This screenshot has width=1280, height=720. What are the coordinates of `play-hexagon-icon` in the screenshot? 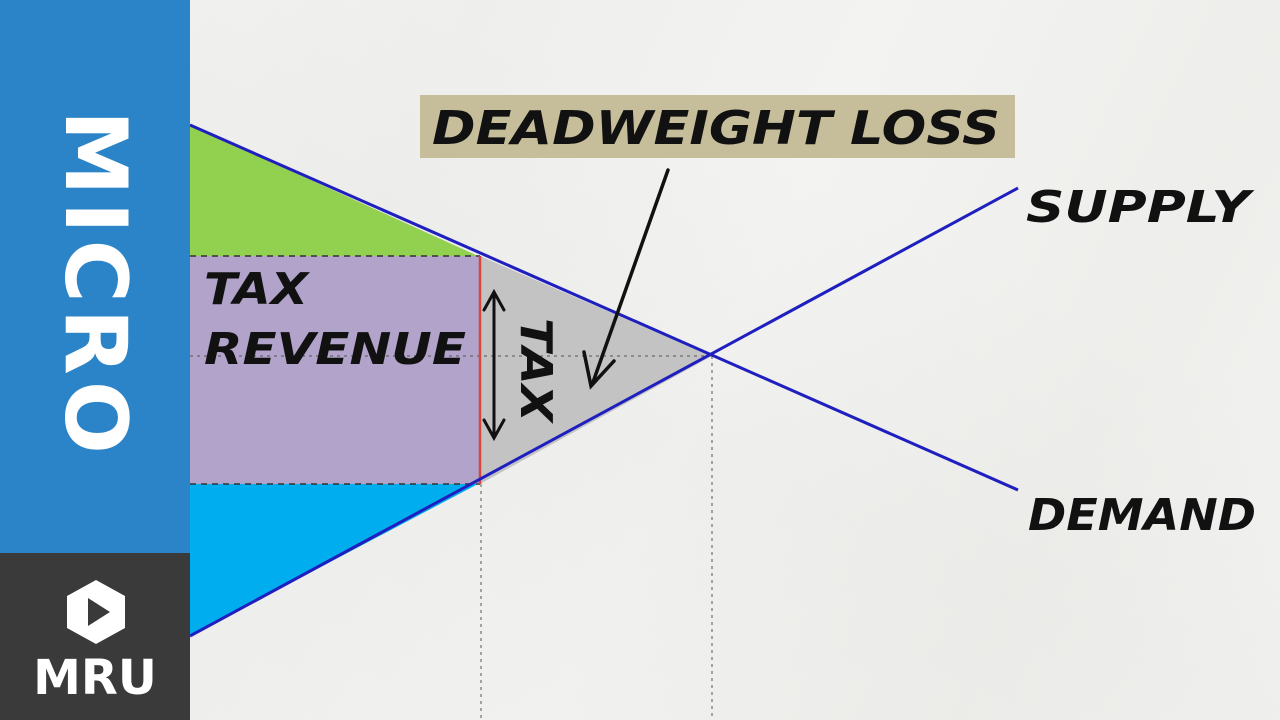 It's located at (96, 612).